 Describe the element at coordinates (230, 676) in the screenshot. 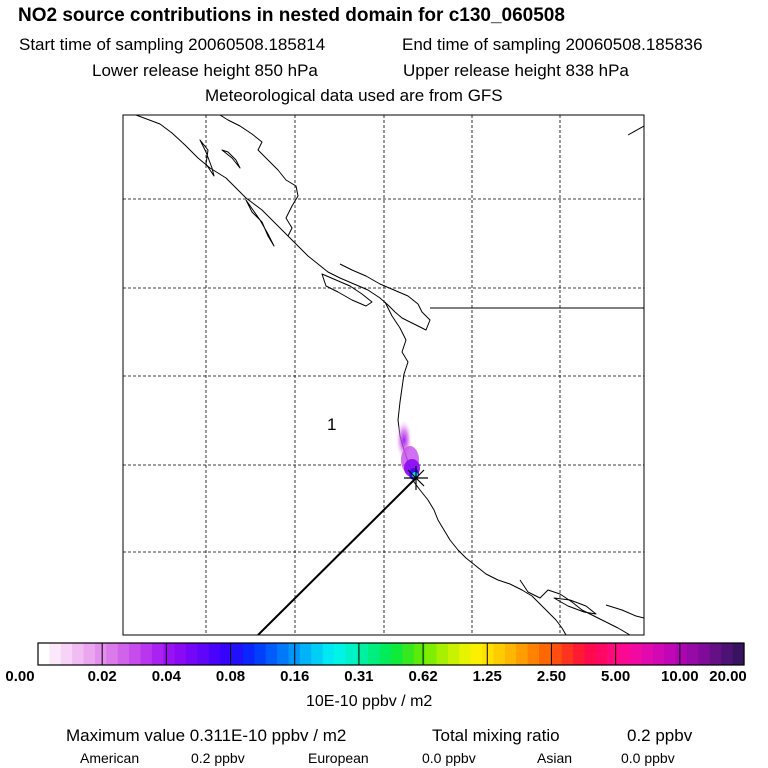

I see `colorbar-tick-label: 0.08` at that location.